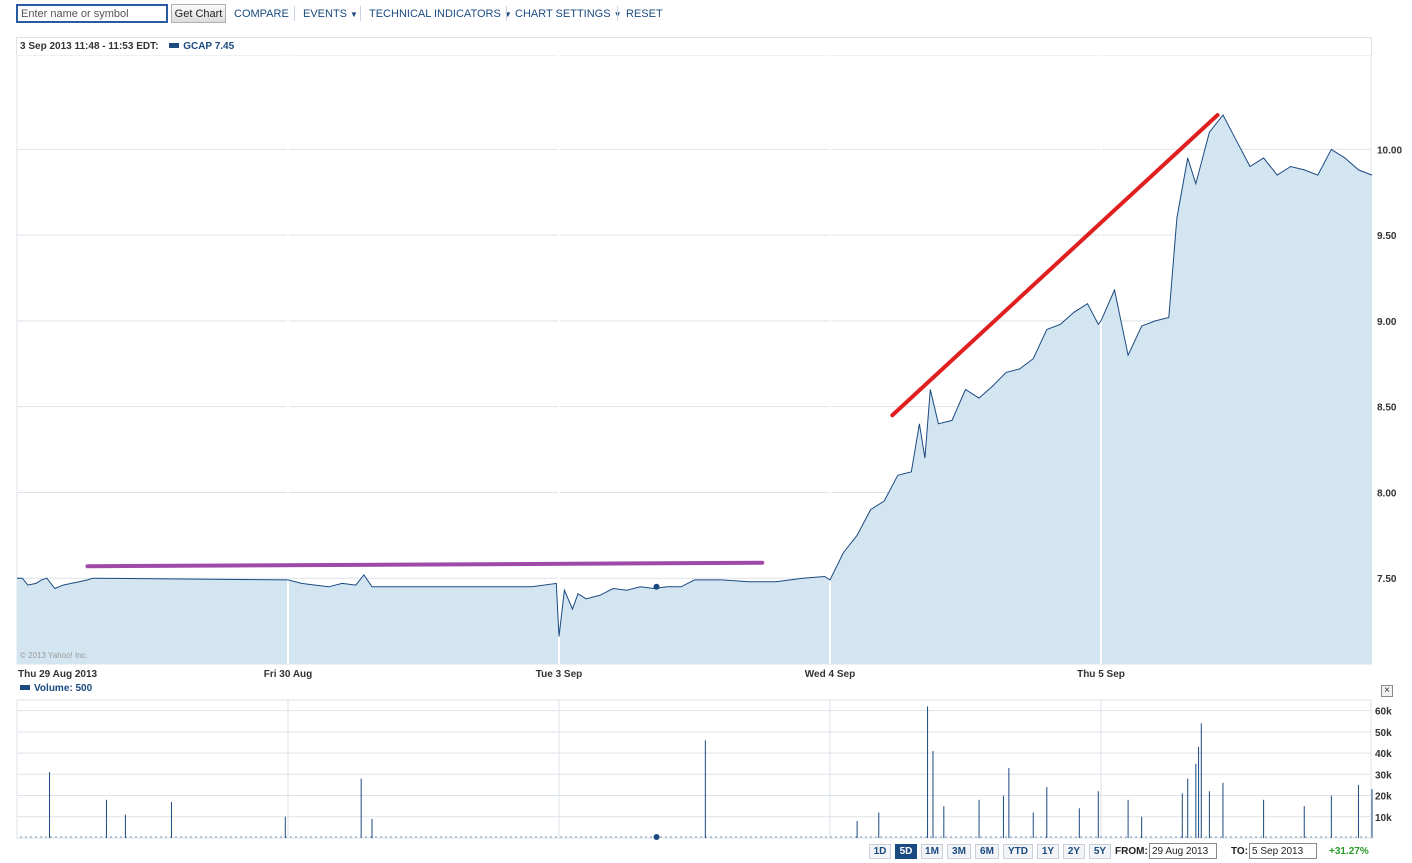 This screenshot has width=1412, height=863. I want to click on range-button-5y: 5Y, so click(1100, 851).